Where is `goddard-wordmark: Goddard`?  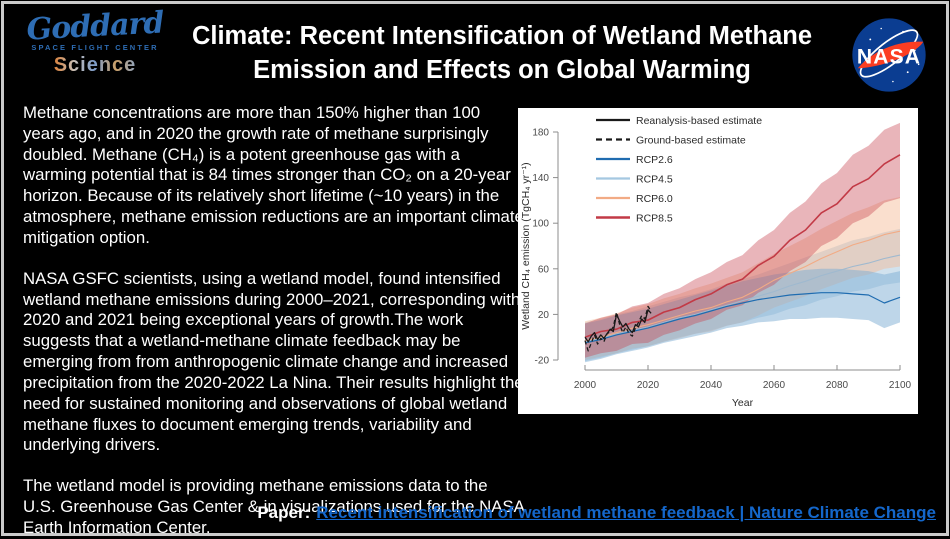
goddard-wordmark: Goddard is located at coordinates (95, 26).